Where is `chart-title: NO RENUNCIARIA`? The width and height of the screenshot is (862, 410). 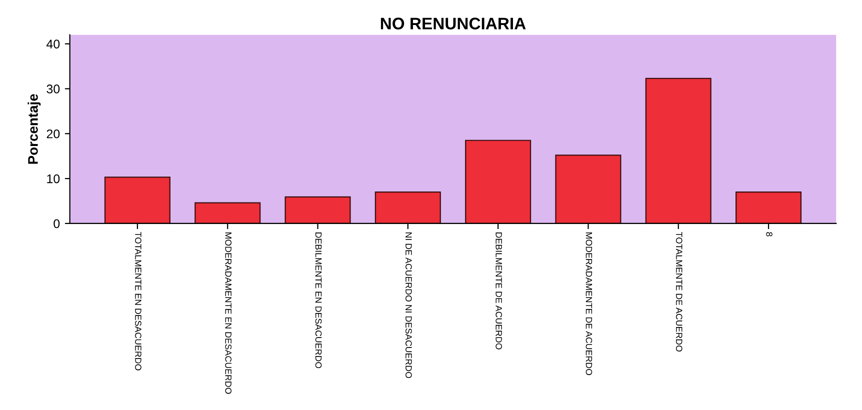
chart-title: NO RENUNCIARIA is located at coordinates (453, 24).